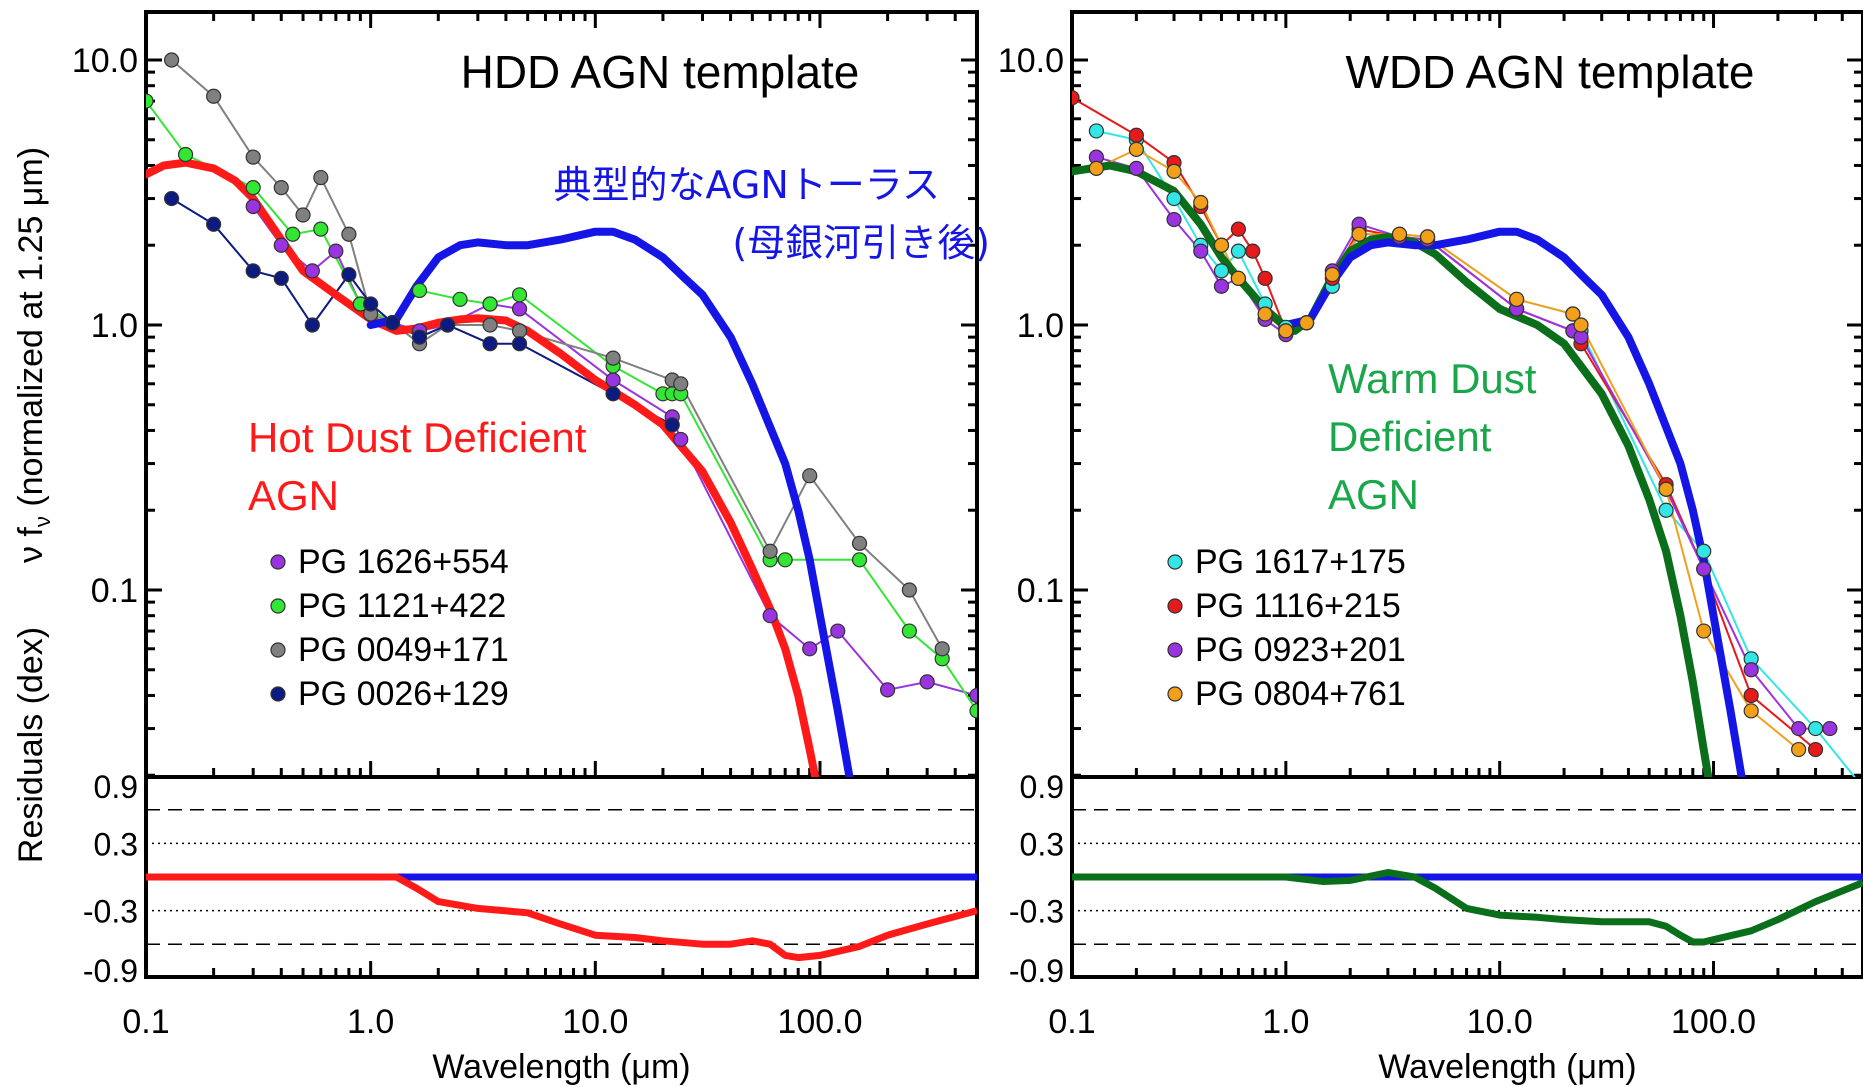 This screenshot has height=1087, width=1863. Describe the element at coordinates (403, 694) in the screenshot. I see `legend-label: PG 0026+129` at that location.